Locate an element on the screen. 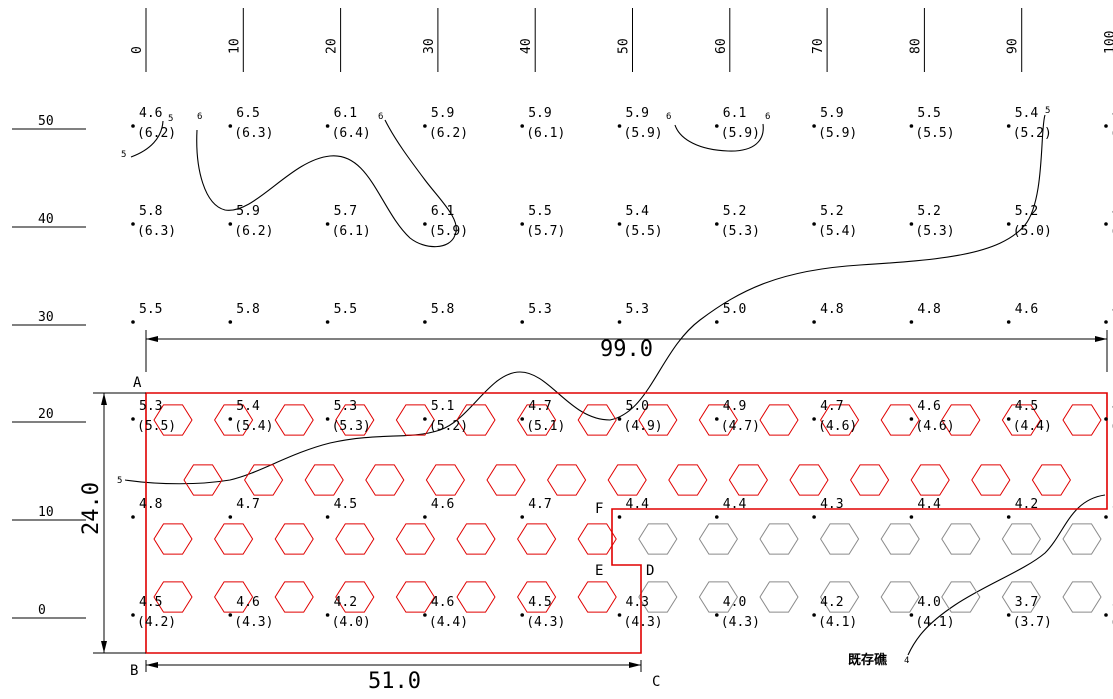  measurement-value-alt: (4.1) is located at coordinates (934, 622).